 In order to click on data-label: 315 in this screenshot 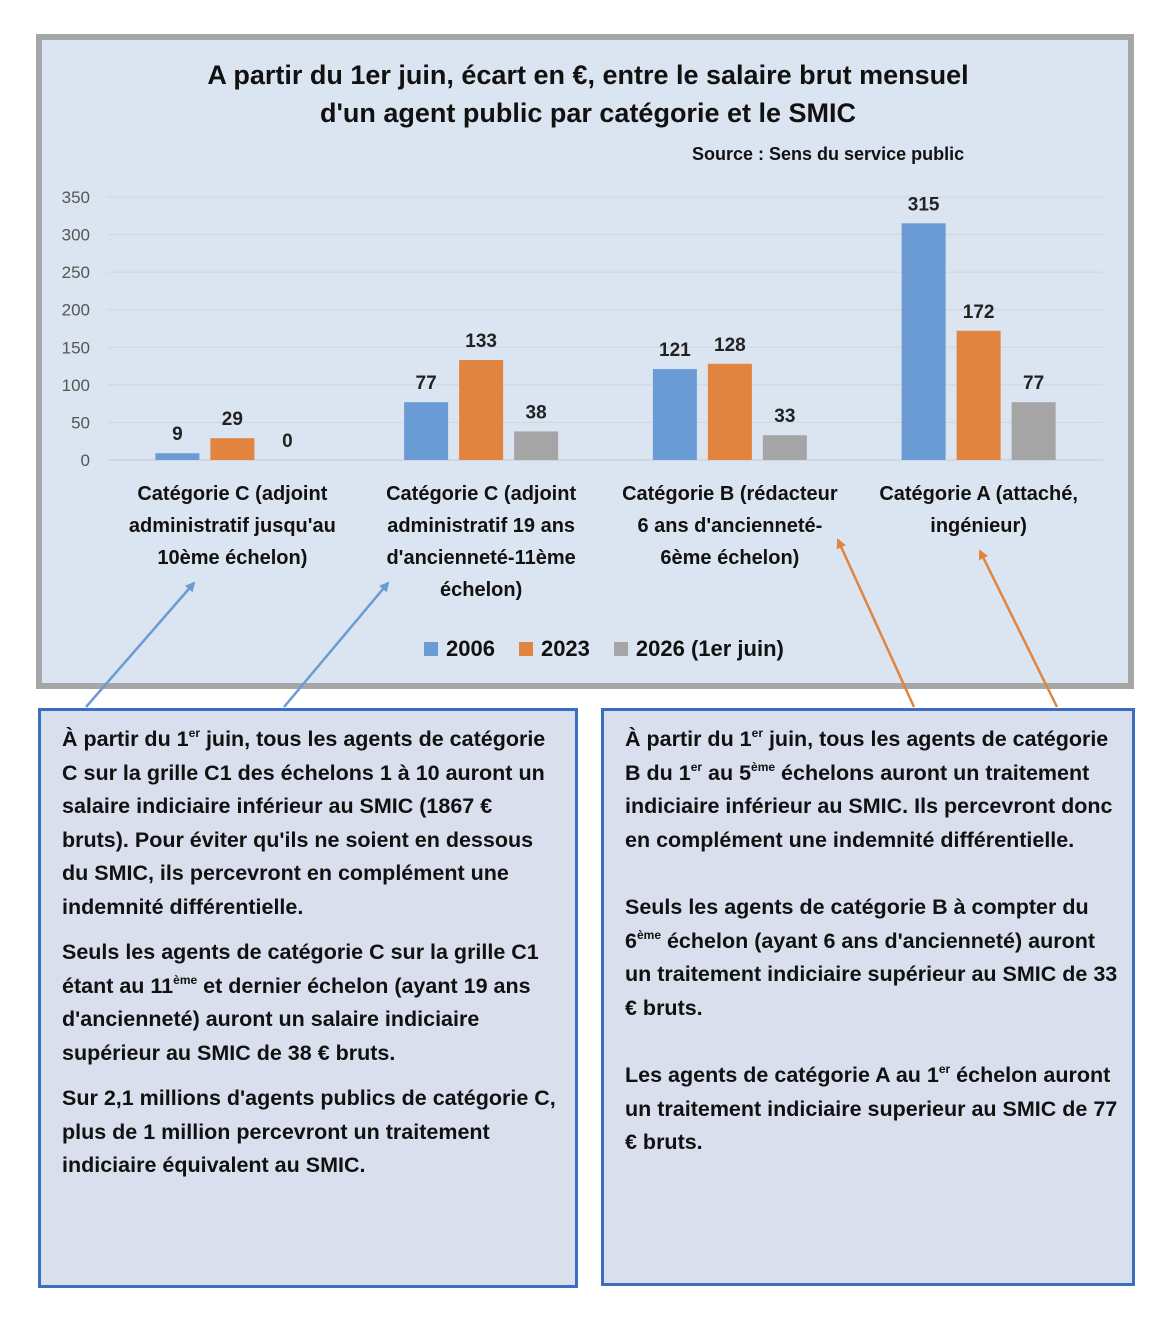, I will do `click(924, 204)`.